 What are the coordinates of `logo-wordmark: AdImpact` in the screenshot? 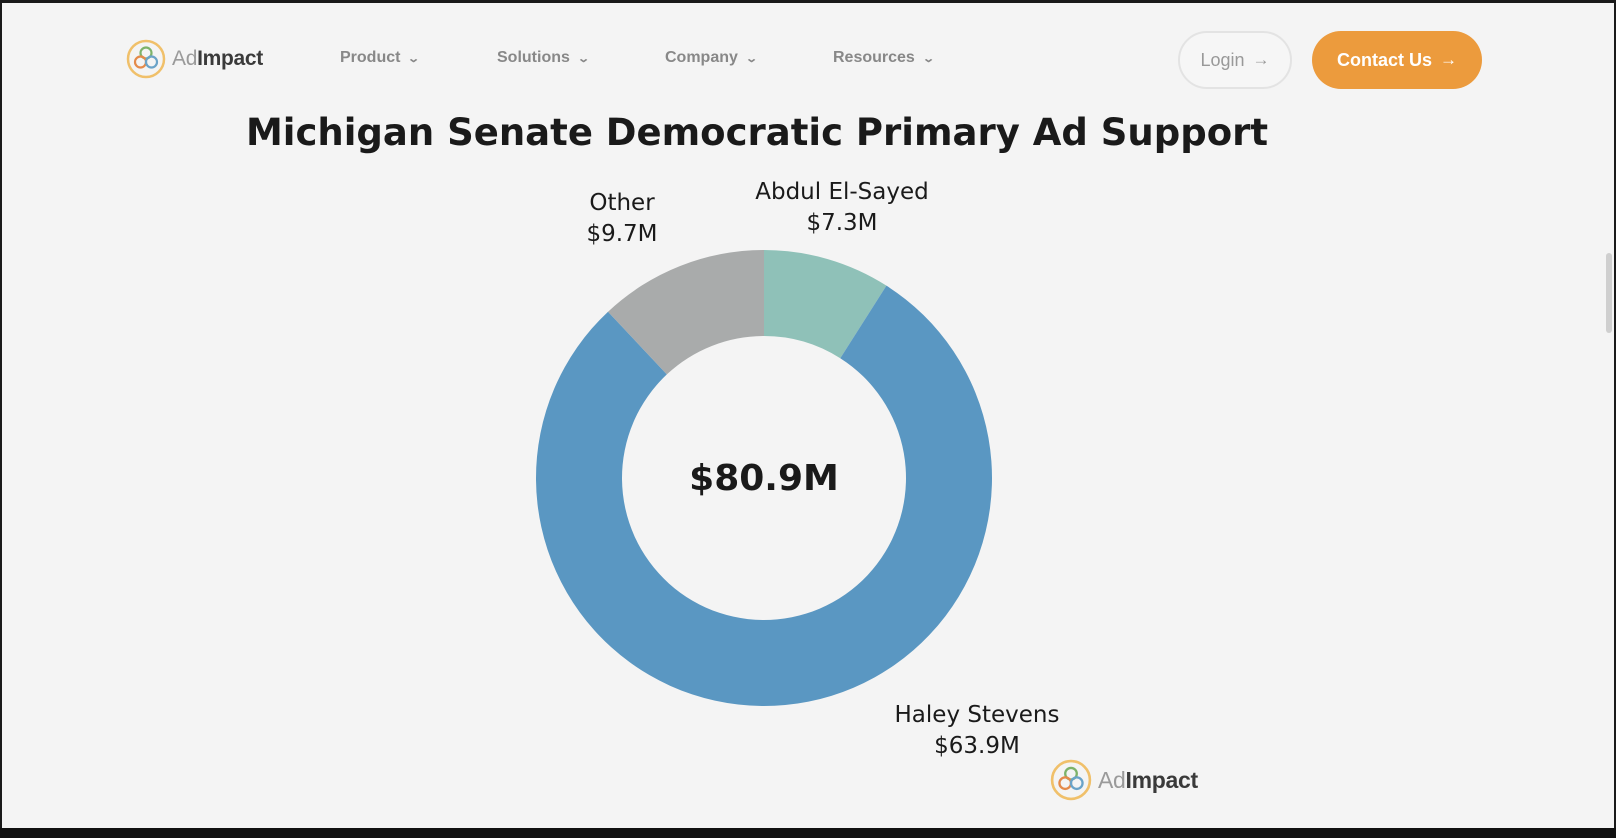 It's located at (217, 58).